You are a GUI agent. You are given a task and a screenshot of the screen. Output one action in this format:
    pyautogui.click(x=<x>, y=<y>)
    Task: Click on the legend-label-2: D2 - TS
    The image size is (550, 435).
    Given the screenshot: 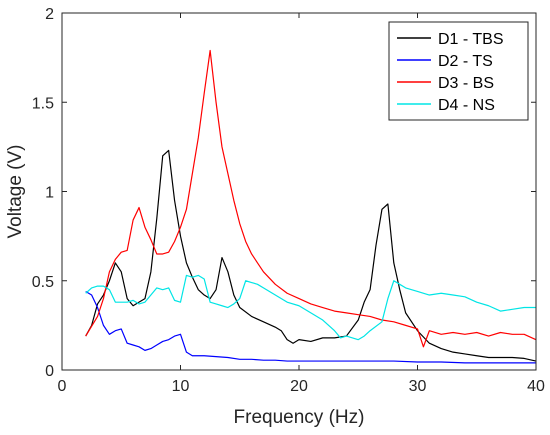 What is the action you would take?
    pyautogui.click(x=465, y=61)
    